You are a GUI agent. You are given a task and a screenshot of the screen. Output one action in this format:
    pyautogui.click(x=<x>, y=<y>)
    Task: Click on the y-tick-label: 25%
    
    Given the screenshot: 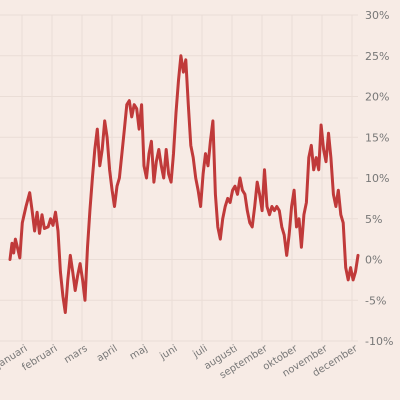 What is the action you would take?
    pyautogui.click(x=377, y=56)
    